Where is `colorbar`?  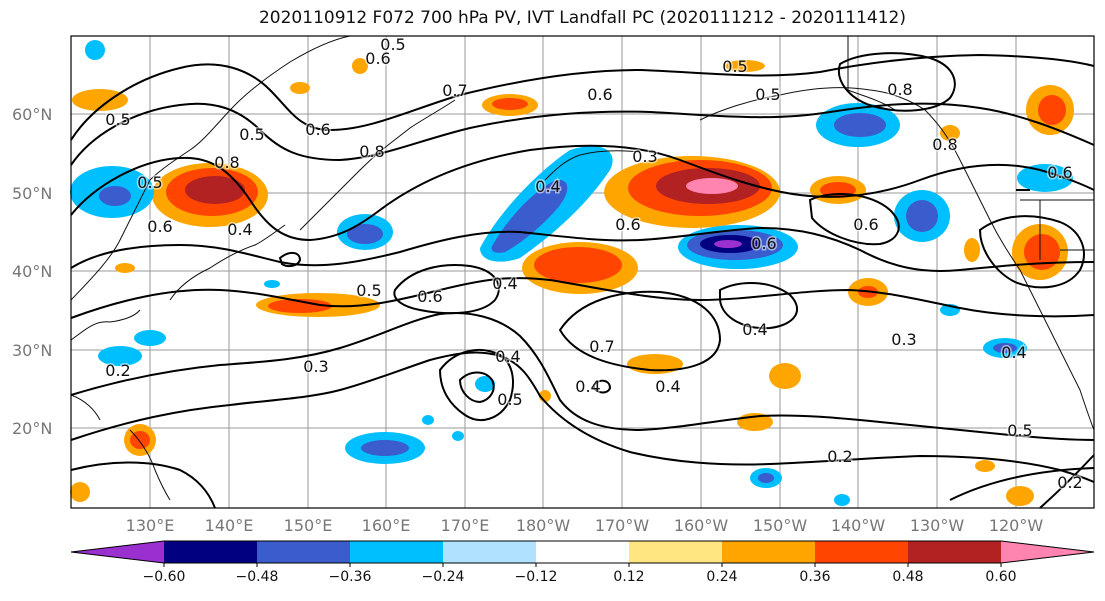 colorbar is located at coordinates (582, 552).